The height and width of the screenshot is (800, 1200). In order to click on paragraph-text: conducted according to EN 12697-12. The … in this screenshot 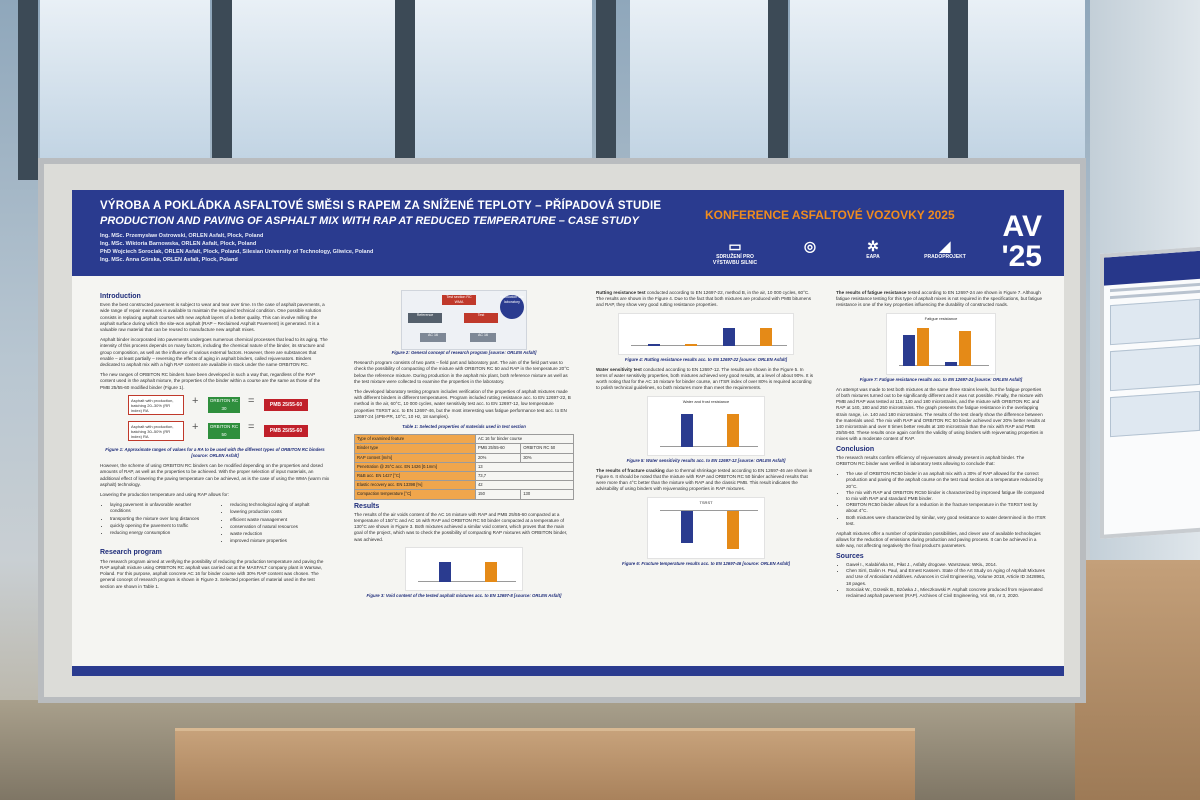, I will do `click(705, 378)`.